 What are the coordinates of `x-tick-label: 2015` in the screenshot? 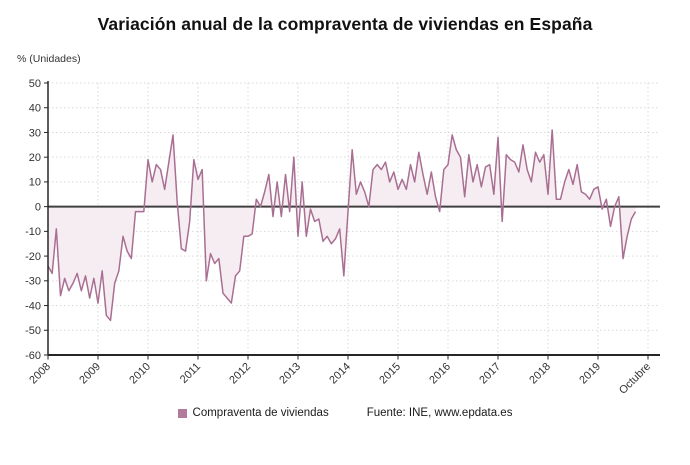 It's located at (390, 374).